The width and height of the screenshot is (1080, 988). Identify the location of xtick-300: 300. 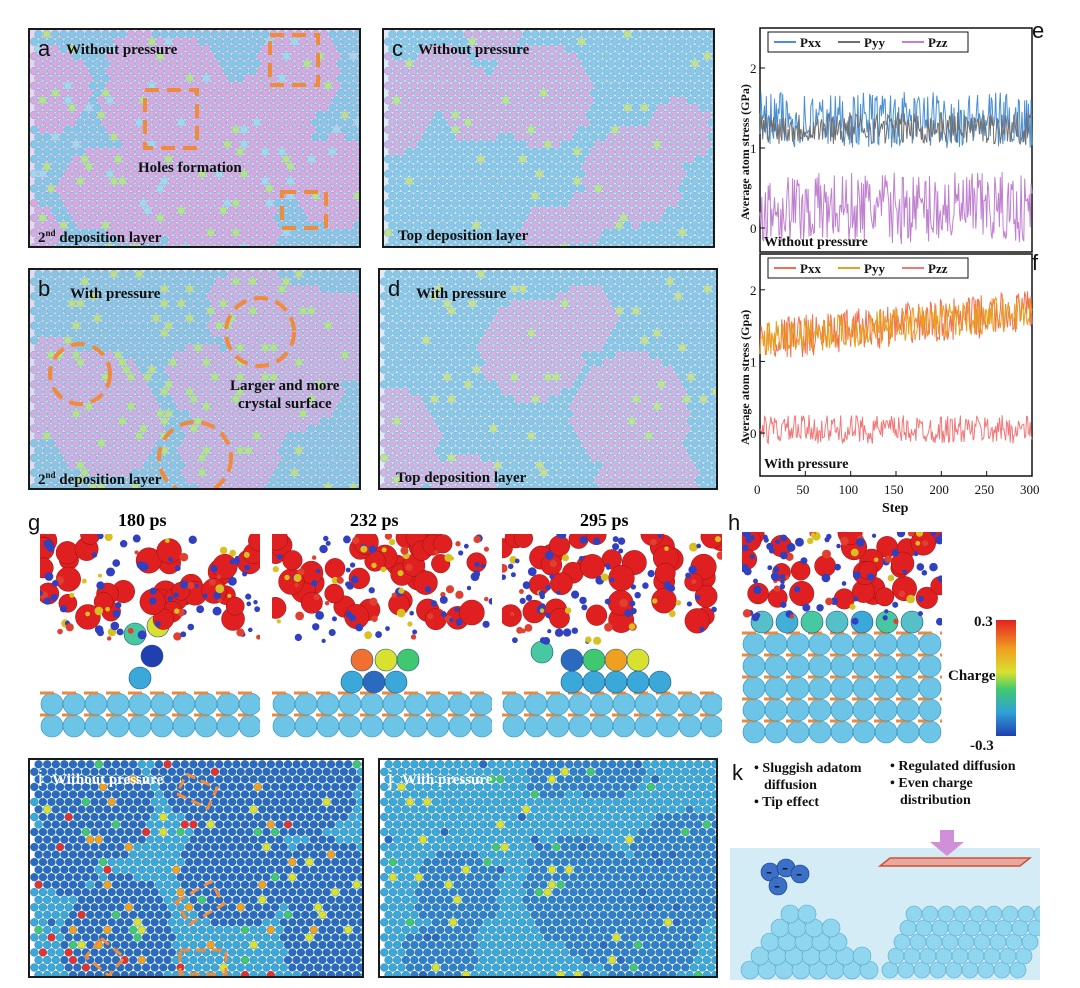
(1030, 489).